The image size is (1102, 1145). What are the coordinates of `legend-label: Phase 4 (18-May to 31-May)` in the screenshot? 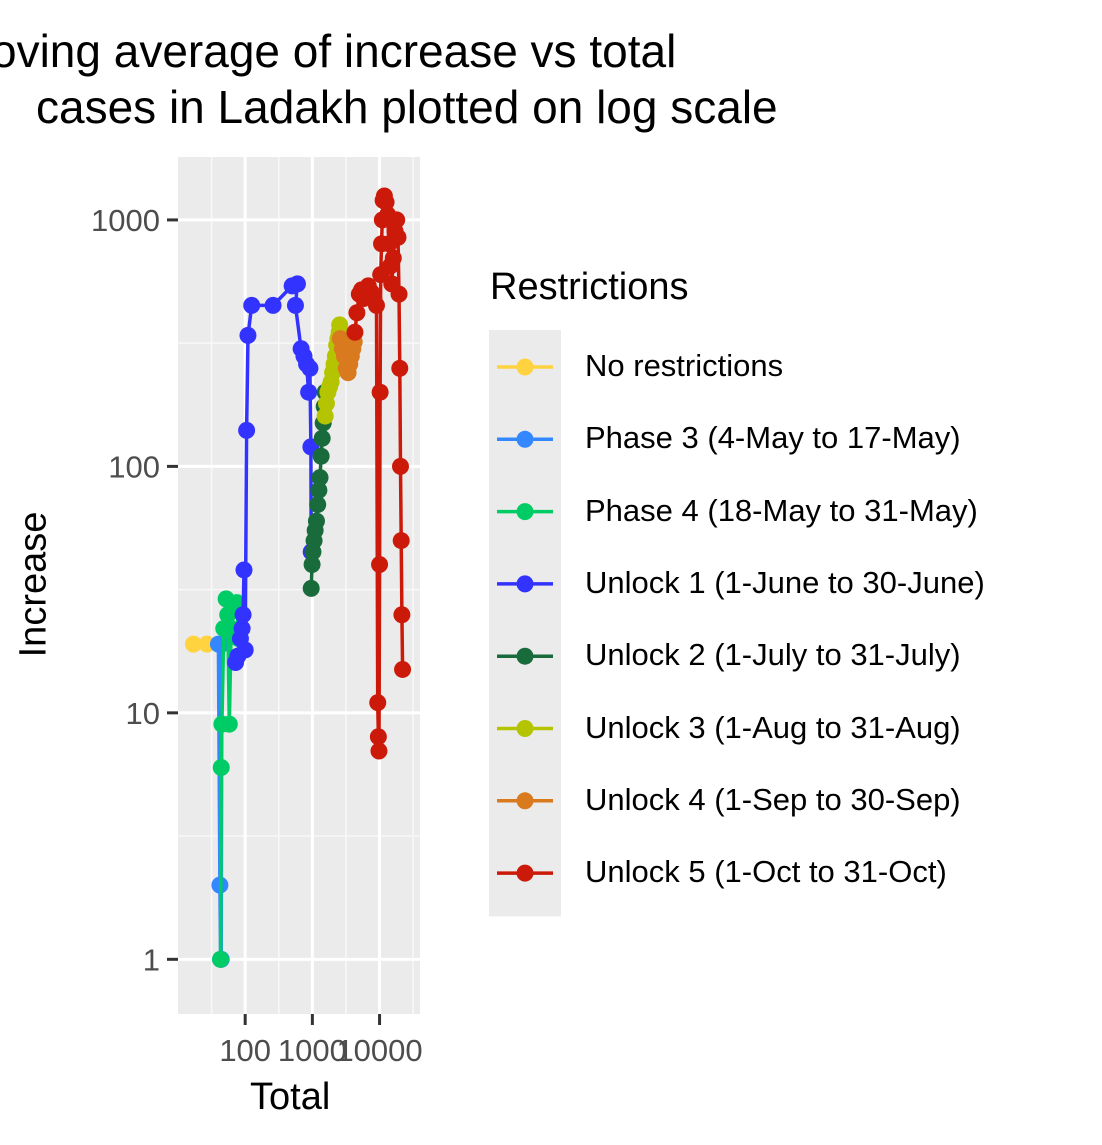 It's located at (781, 510).